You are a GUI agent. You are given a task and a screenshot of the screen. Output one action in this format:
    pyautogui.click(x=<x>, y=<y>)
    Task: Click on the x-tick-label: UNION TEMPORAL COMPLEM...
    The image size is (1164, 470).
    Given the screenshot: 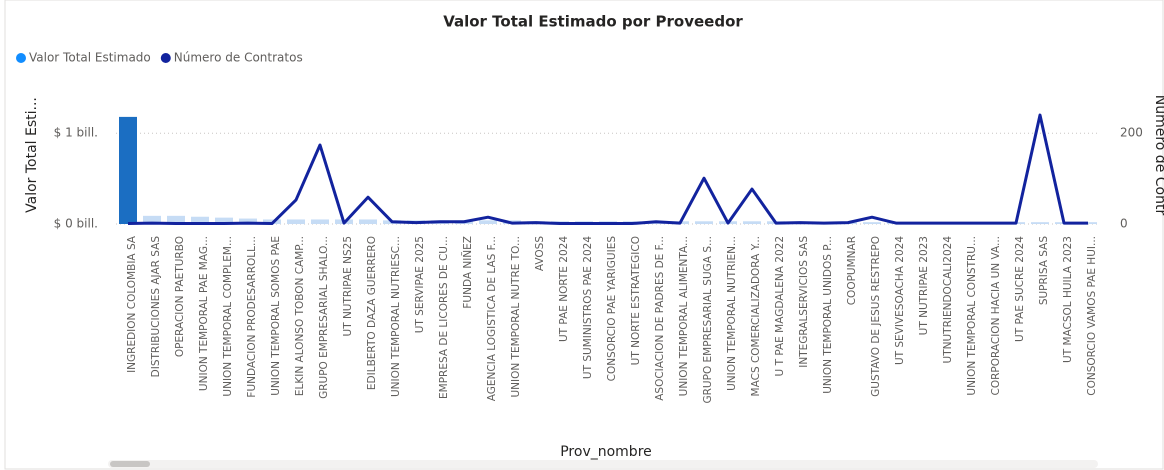 What is the action you would take?
    pyautogui.click(x=228, y=316)
    